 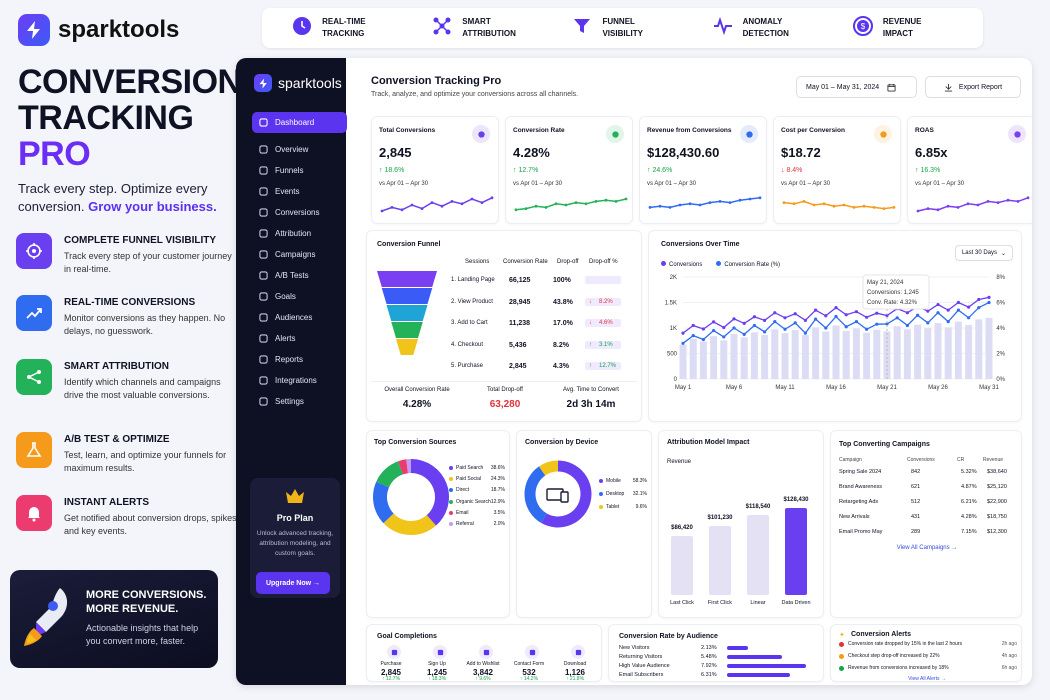 What do you see at coordinates (683, 152) in the screenshot?
I see `kpi-value: $128,430.60` at bounding box center [683, 152].